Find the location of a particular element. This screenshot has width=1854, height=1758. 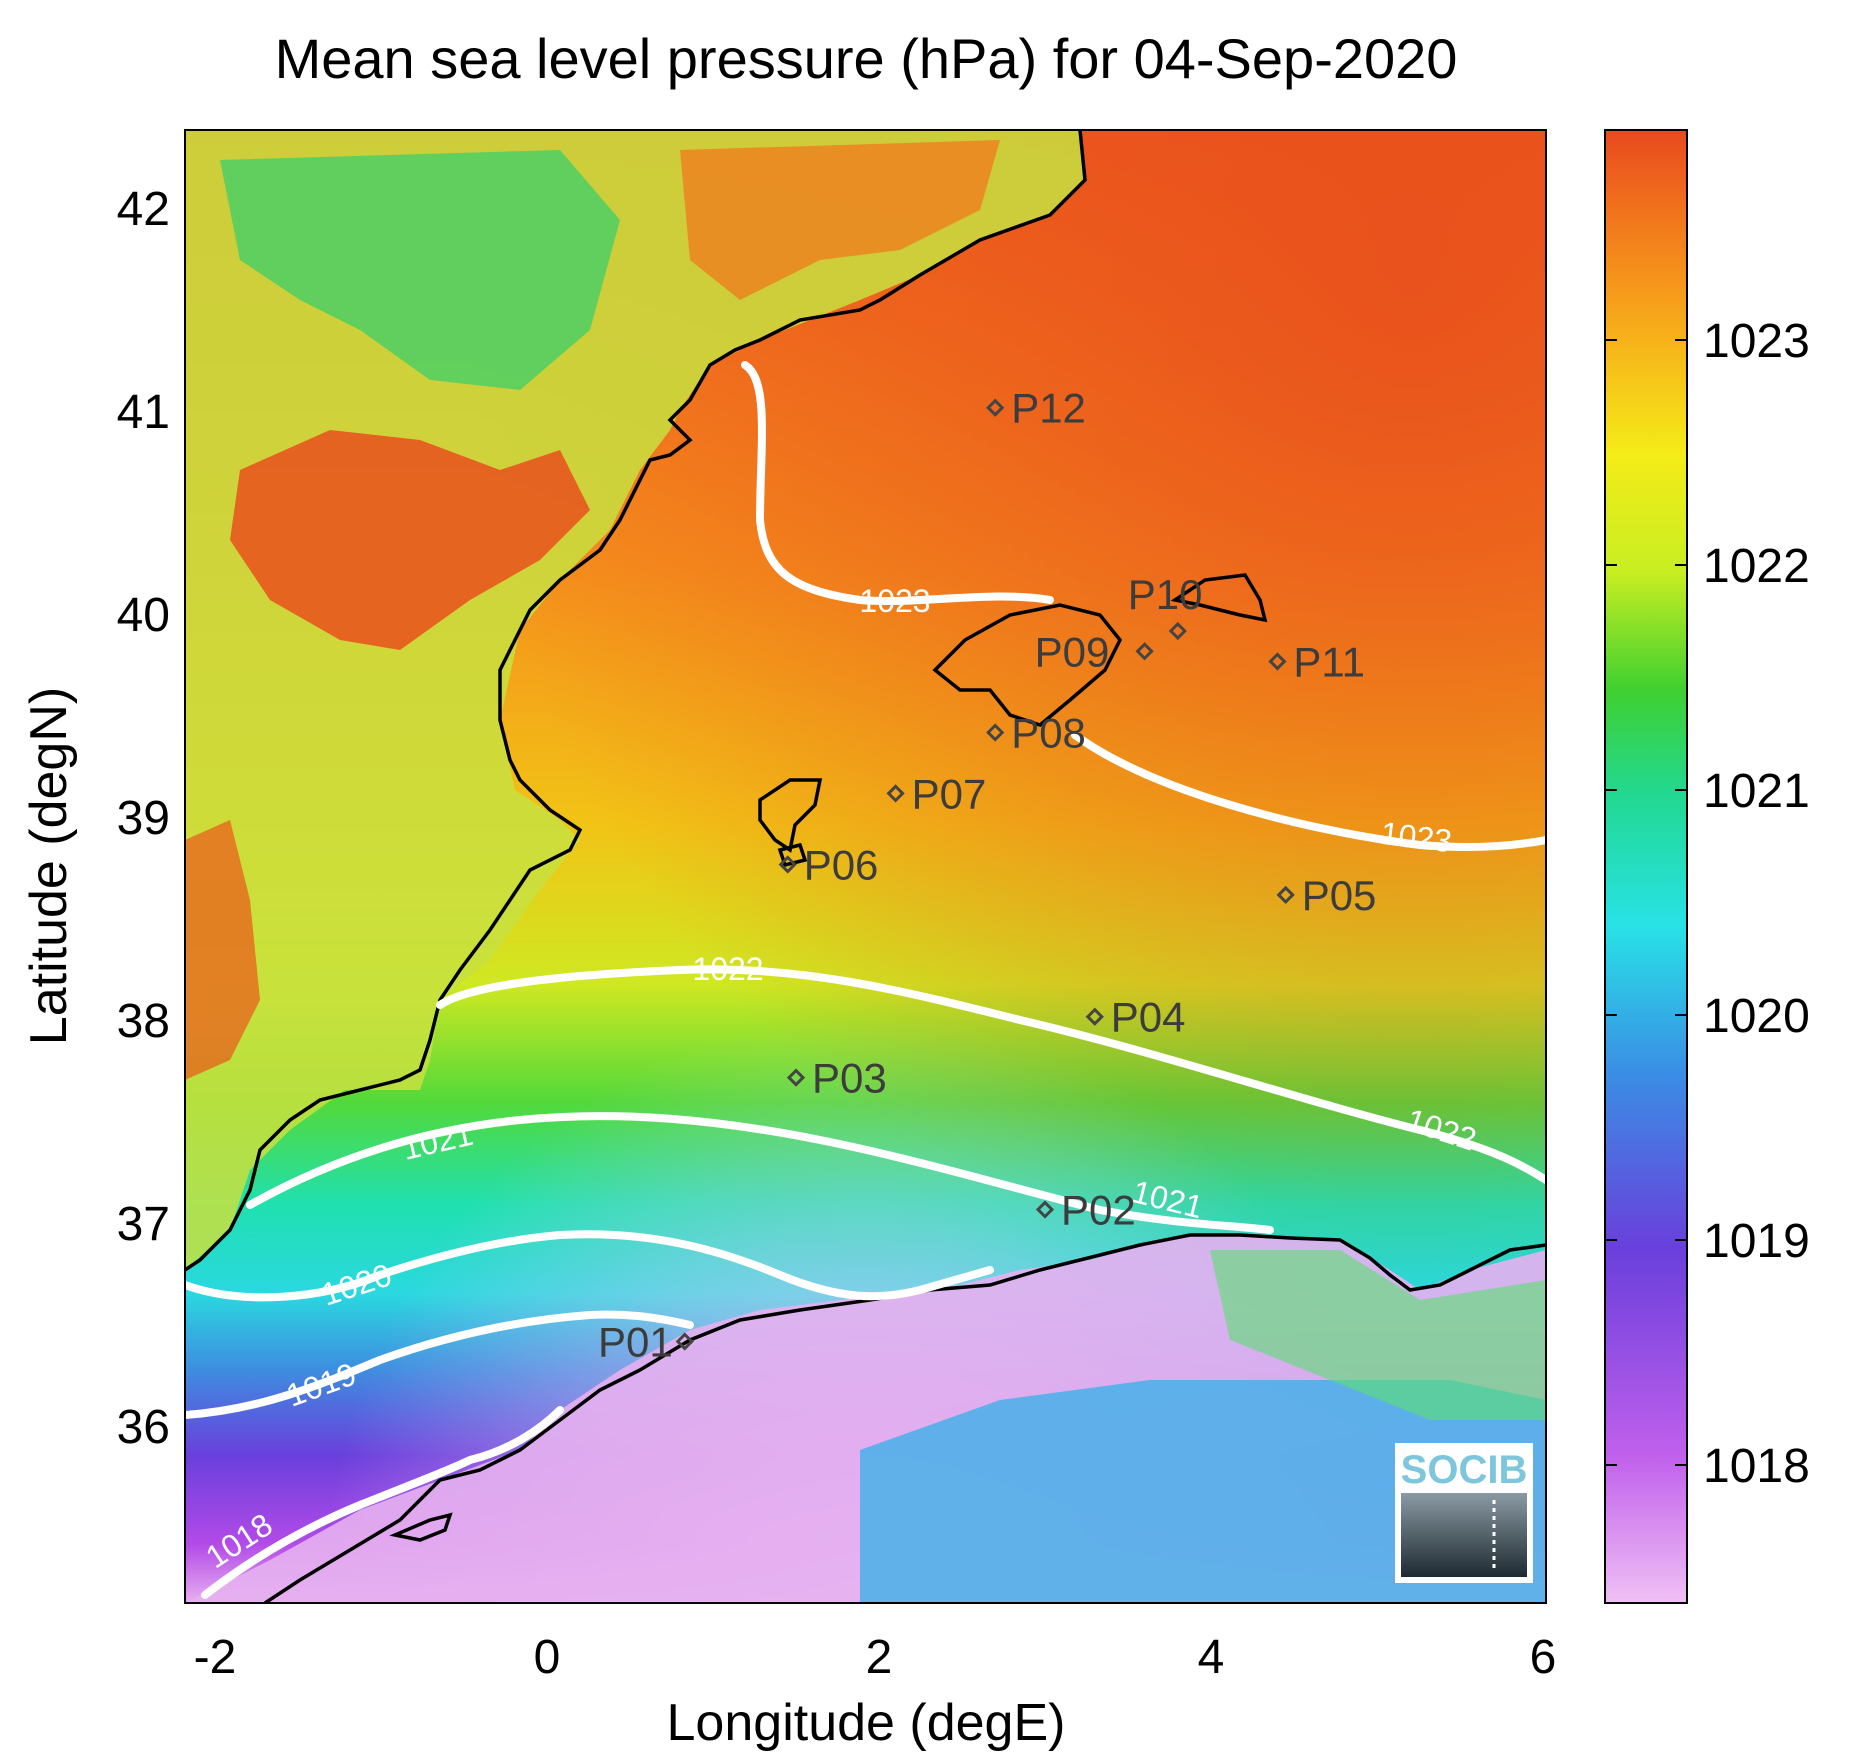

colorbar-ramp is located at coordinates (1646, 866).